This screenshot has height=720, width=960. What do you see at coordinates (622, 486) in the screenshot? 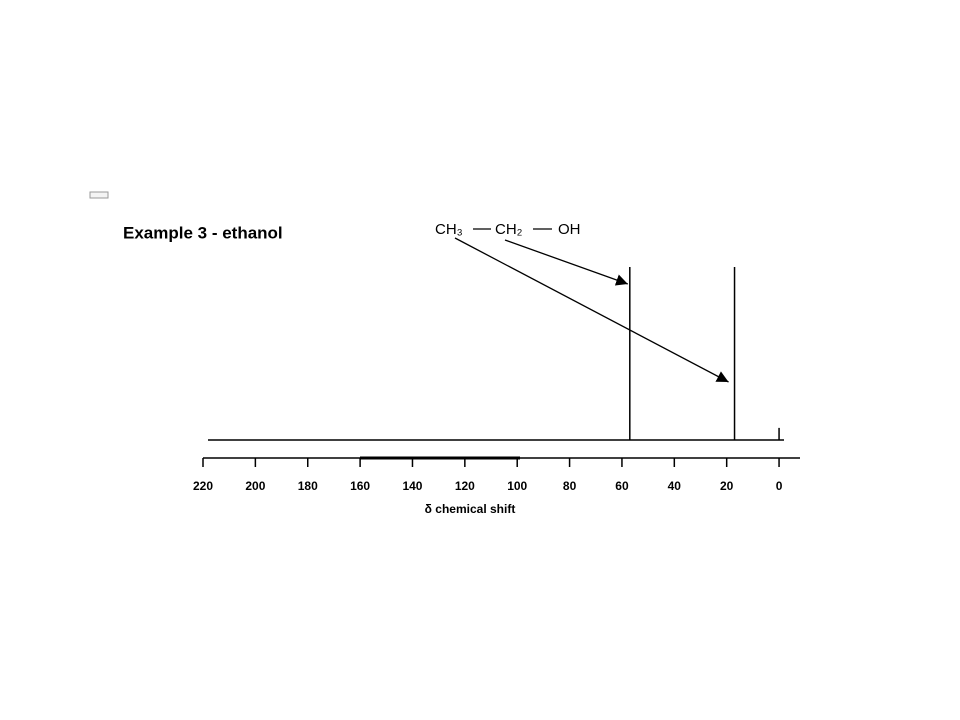
I see `x-tick-label: 60` at bounding box center [622, 486].